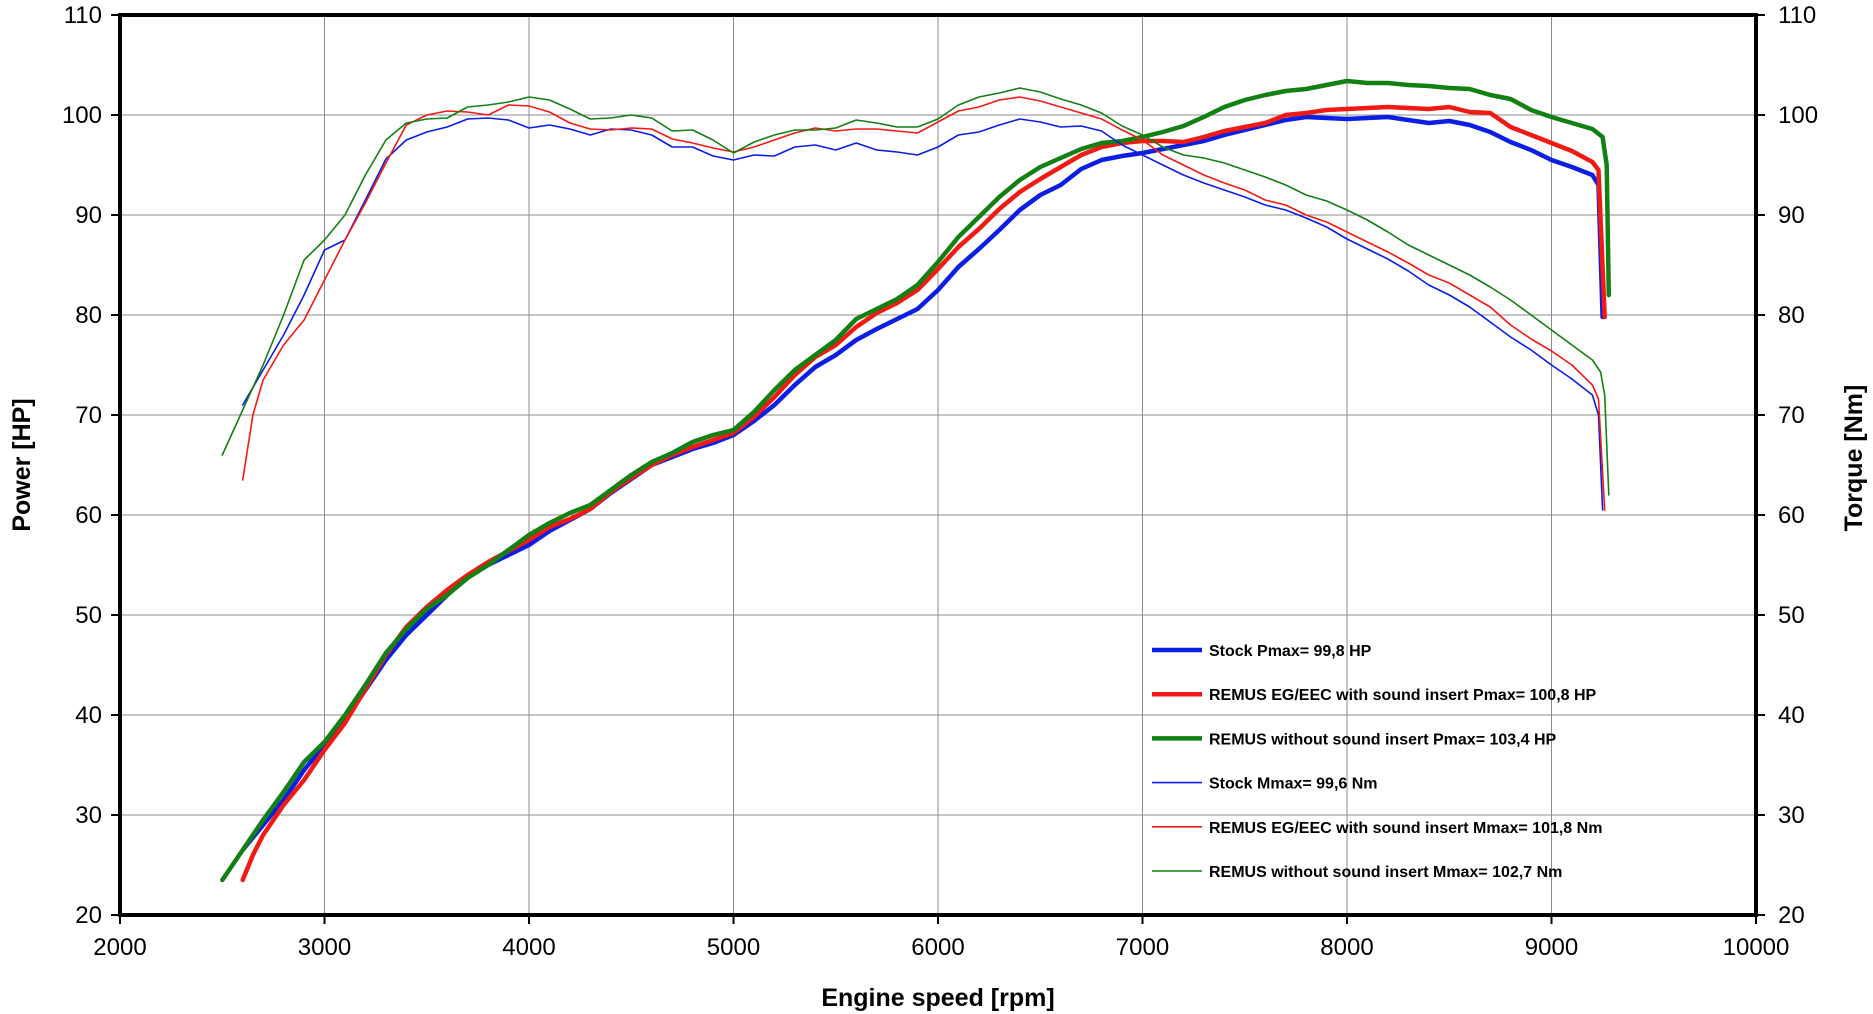  Describe the element at coordinates (88, 815) in the screenshot. I see `y-tick-label-left: 30` at that location.